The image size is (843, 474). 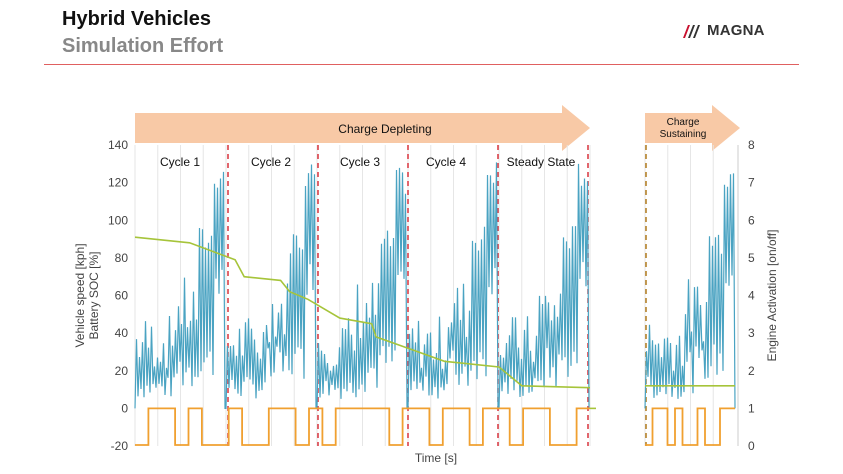 I want to click on charge-depleting-arrow, so click(x=362, y=128).